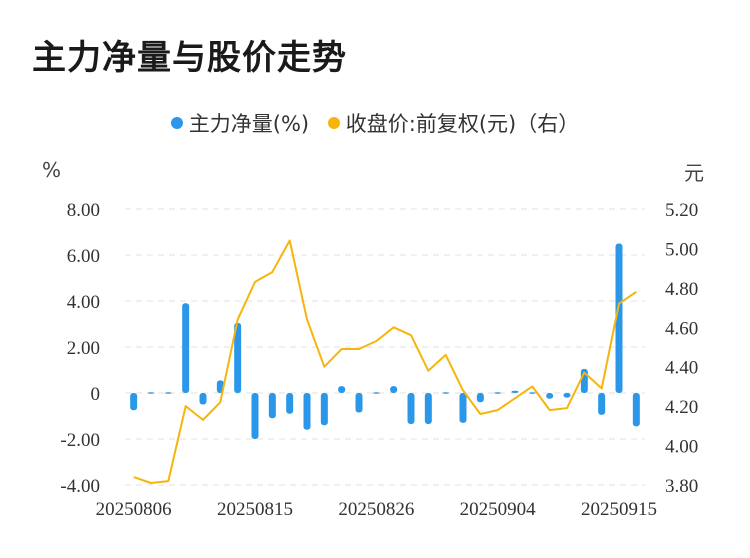 Image resolution: width=750 pixels, height=558 pixels. What do you see at coordinates (255, 509) in the screenshot?
I see `x-tick-label: 20250815` at bounding box center [255, 509].